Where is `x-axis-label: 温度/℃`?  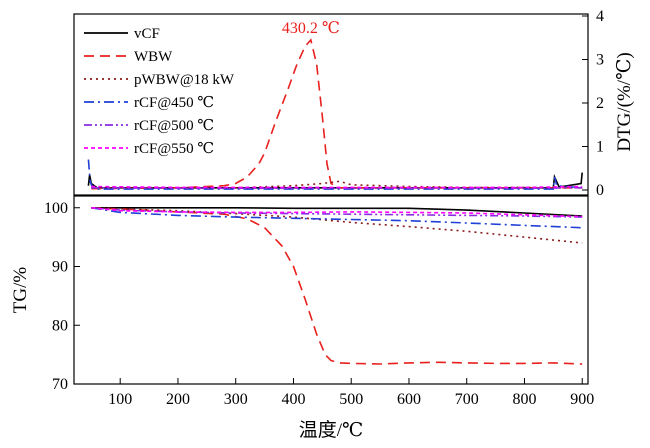 x-axis-label: 温度/℃ is located at coordinates (331, 430).